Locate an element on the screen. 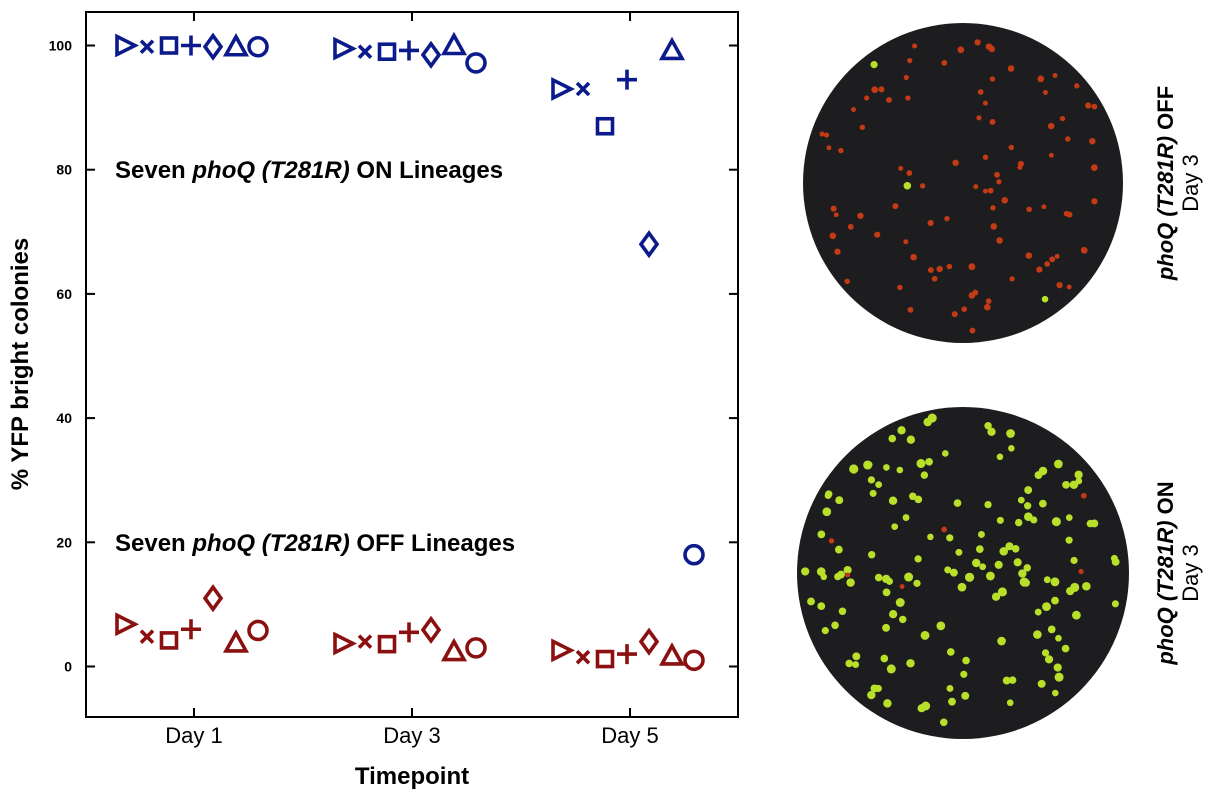 The image size is (1210, 800). series-label-on: Seven phoQ (T281R) ON Lineages is located at coordinates (309, 170).